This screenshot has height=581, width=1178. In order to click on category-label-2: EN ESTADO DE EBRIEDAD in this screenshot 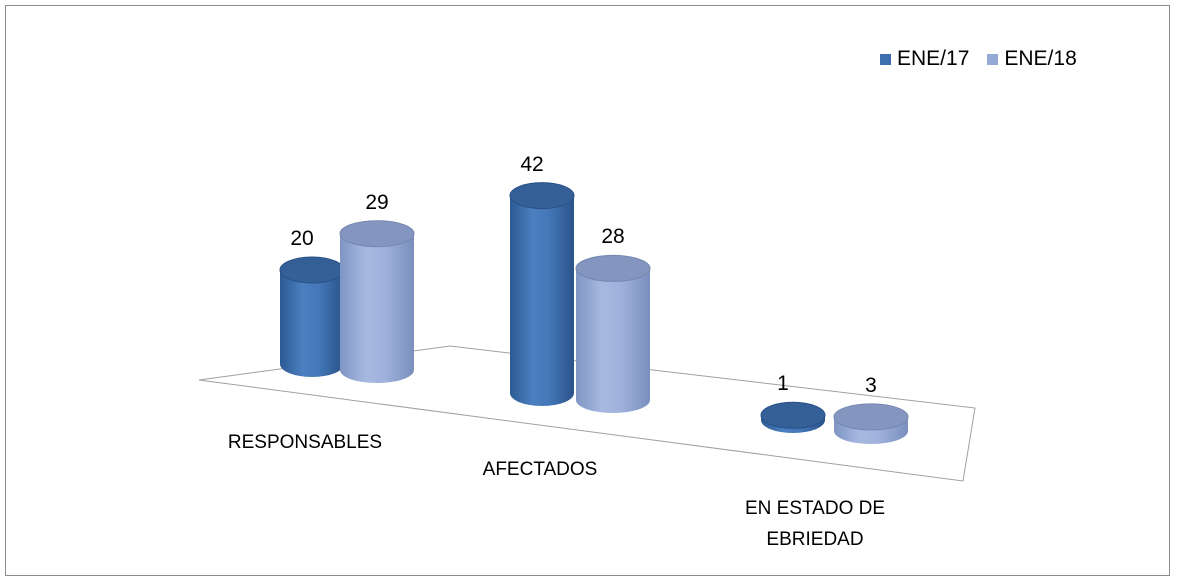, I will do `click(815, 524)`.